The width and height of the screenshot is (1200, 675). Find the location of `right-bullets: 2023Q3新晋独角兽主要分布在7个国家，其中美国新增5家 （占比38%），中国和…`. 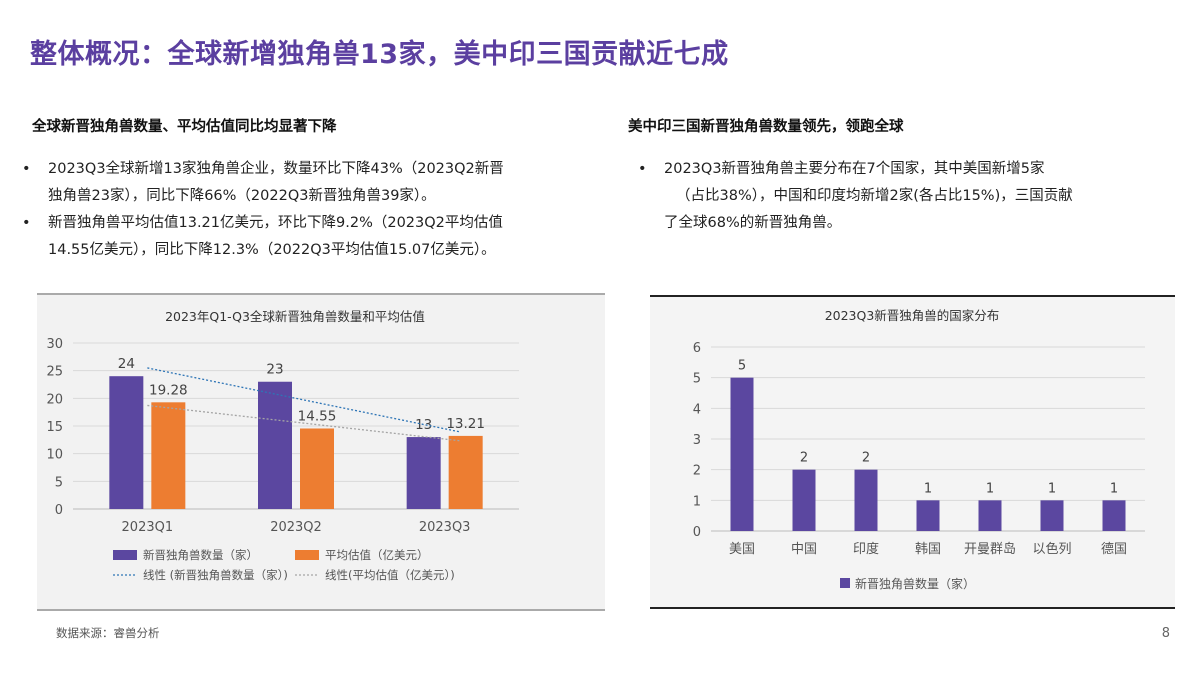

right-bullets: 2023Q3新晋独角兽主要分布在7个国家，其中美国新增5家 （占比38%），中国和… is located at coordinates (906, 196).